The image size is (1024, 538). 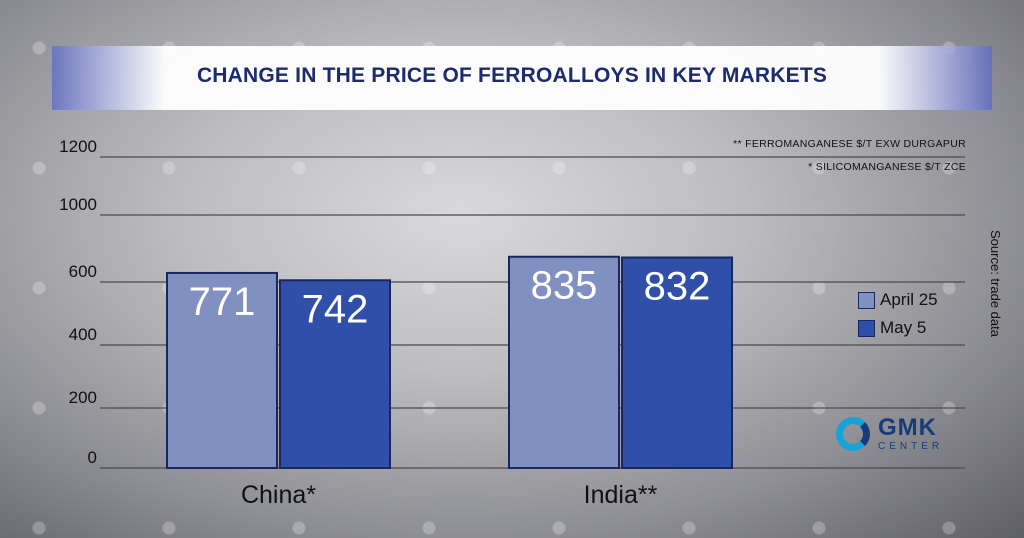 I want to click on y-tick-label: 1200, so click(x=78, y=146).